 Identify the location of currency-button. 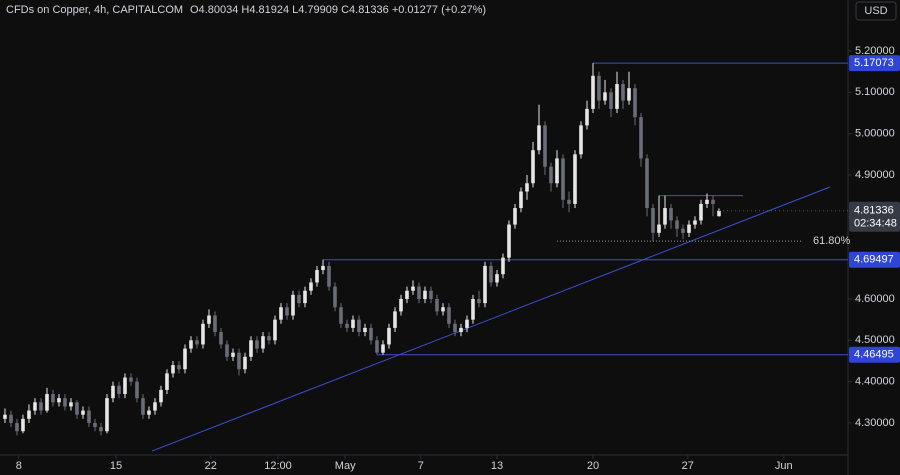
(876, 11).